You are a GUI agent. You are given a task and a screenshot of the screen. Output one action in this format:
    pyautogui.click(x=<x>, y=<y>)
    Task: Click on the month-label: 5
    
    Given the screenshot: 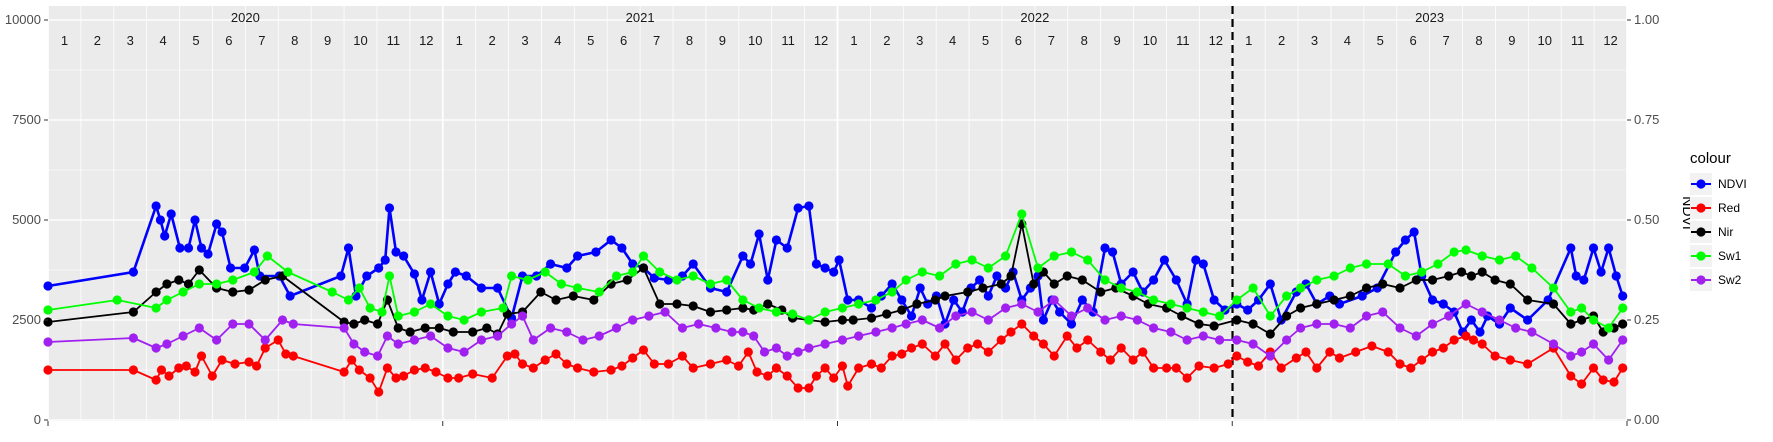 What is the action you would take?
    pyautogui.click(x=590, y=40)
    